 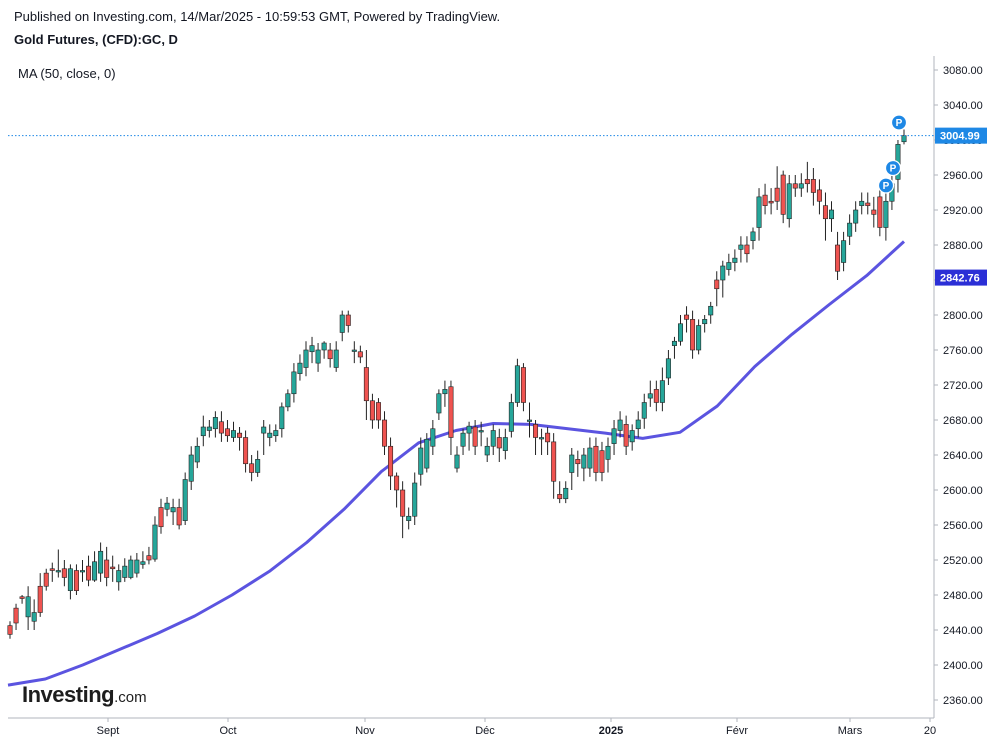 I want to click on investing-logo: Investing.com, so click(x=84, y=695).